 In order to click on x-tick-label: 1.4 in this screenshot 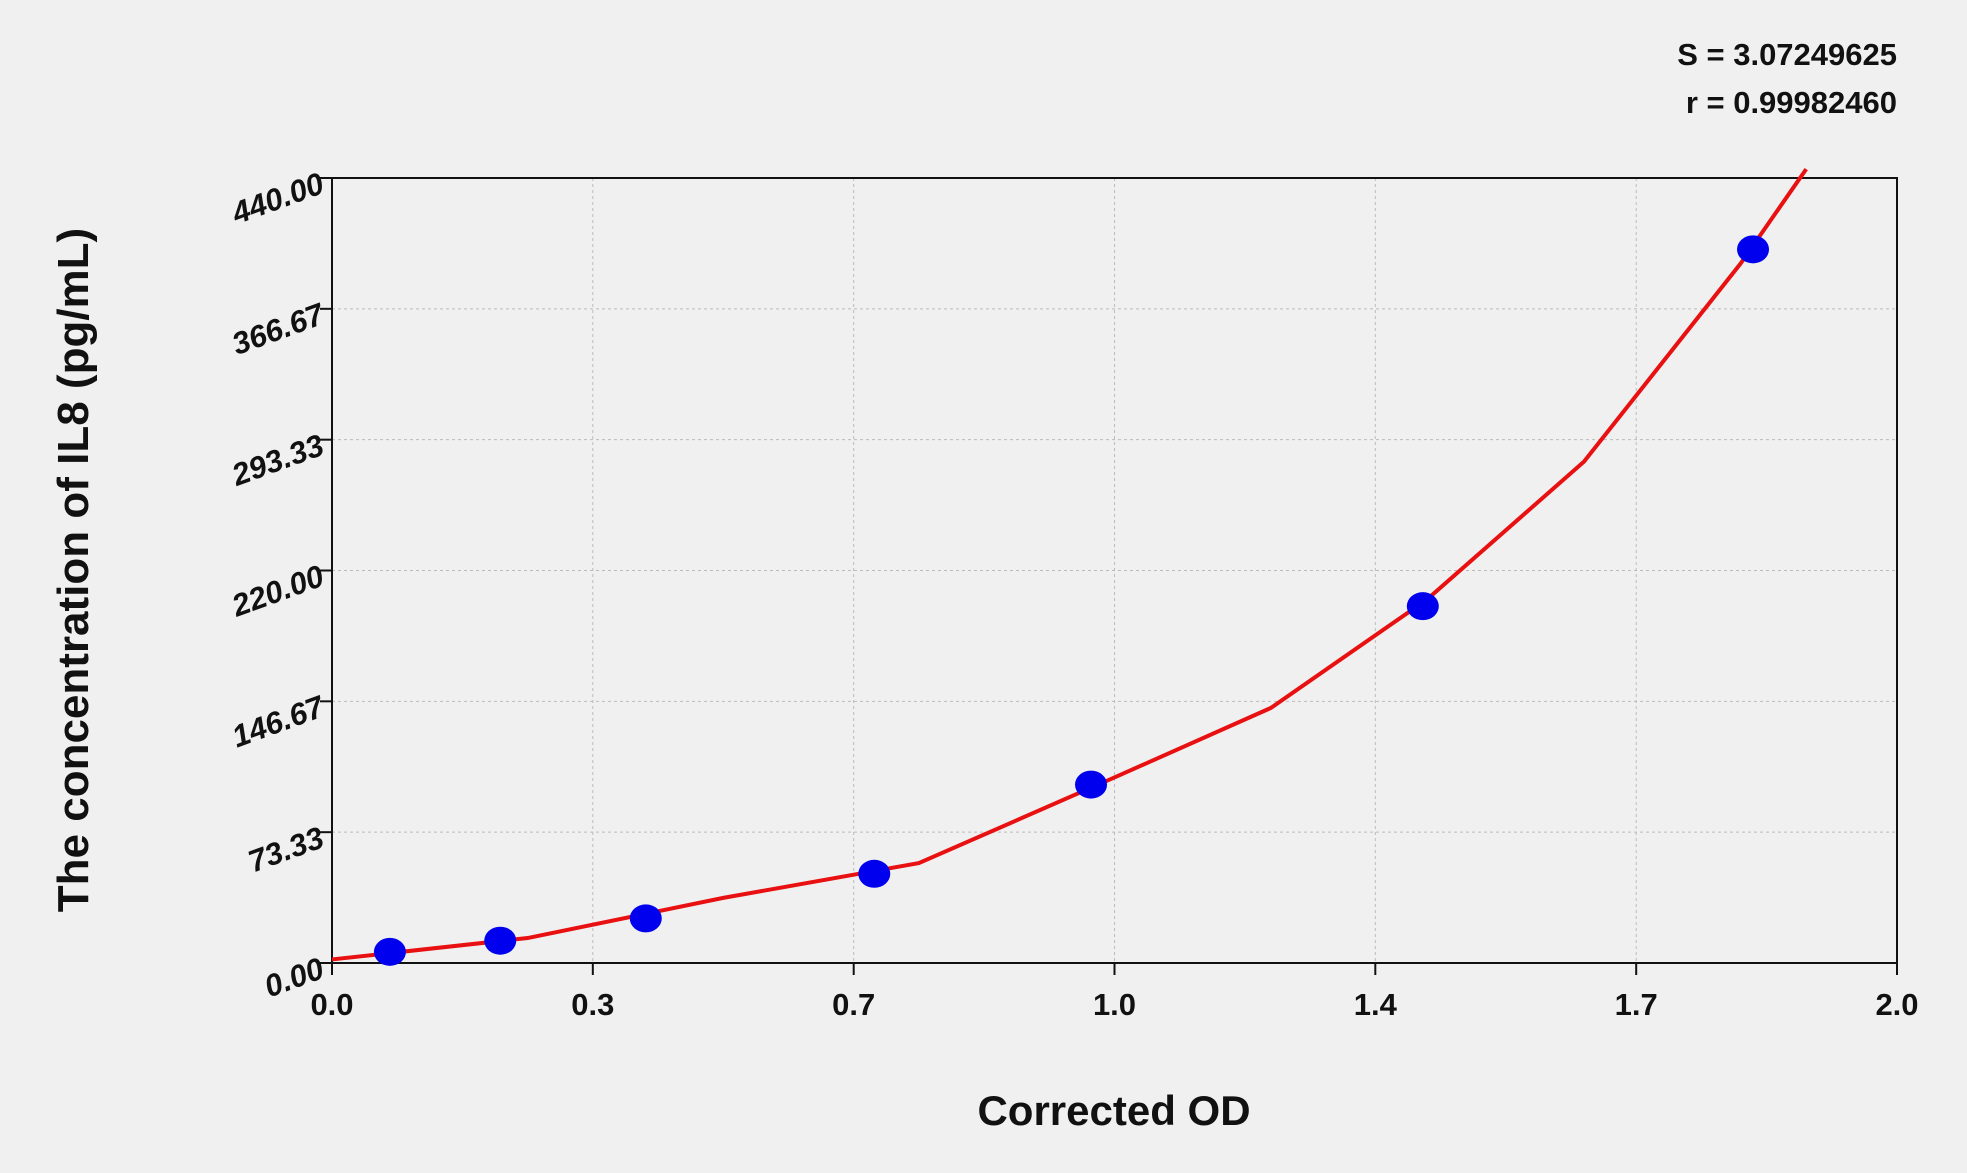, I will do `click(1376, 1004)`.